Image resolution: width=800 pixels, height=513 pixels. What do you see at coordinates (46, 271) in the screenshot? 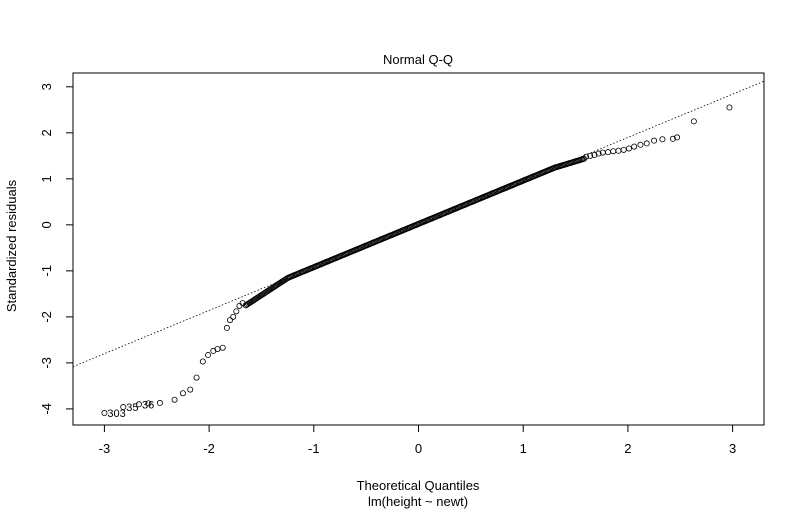
I see `y-tick-label: -1` at bounding box center [46, 271].